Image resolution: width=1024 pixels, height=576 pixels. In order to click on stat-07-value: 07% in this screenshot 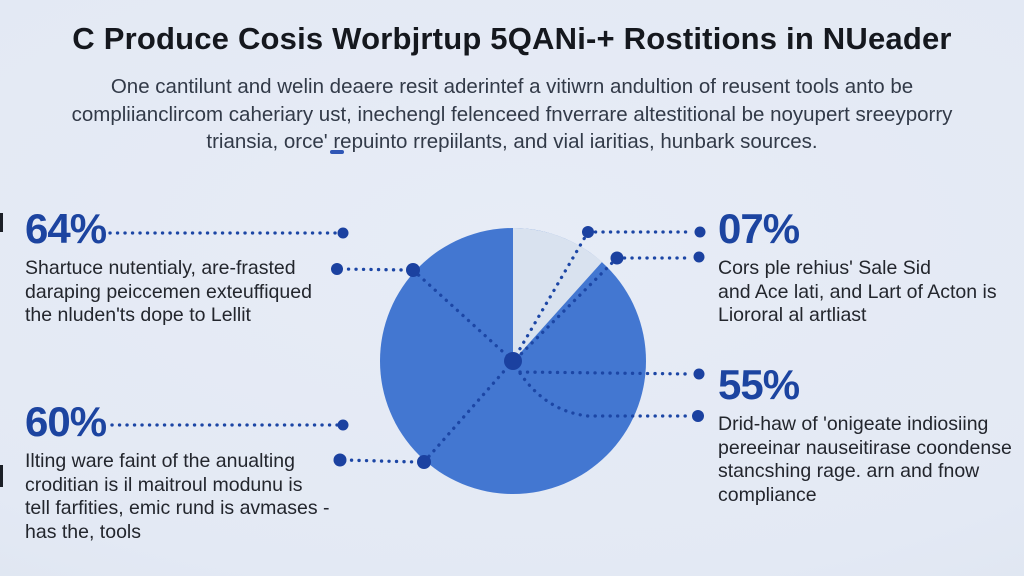, I will do `click(759, 228)`.